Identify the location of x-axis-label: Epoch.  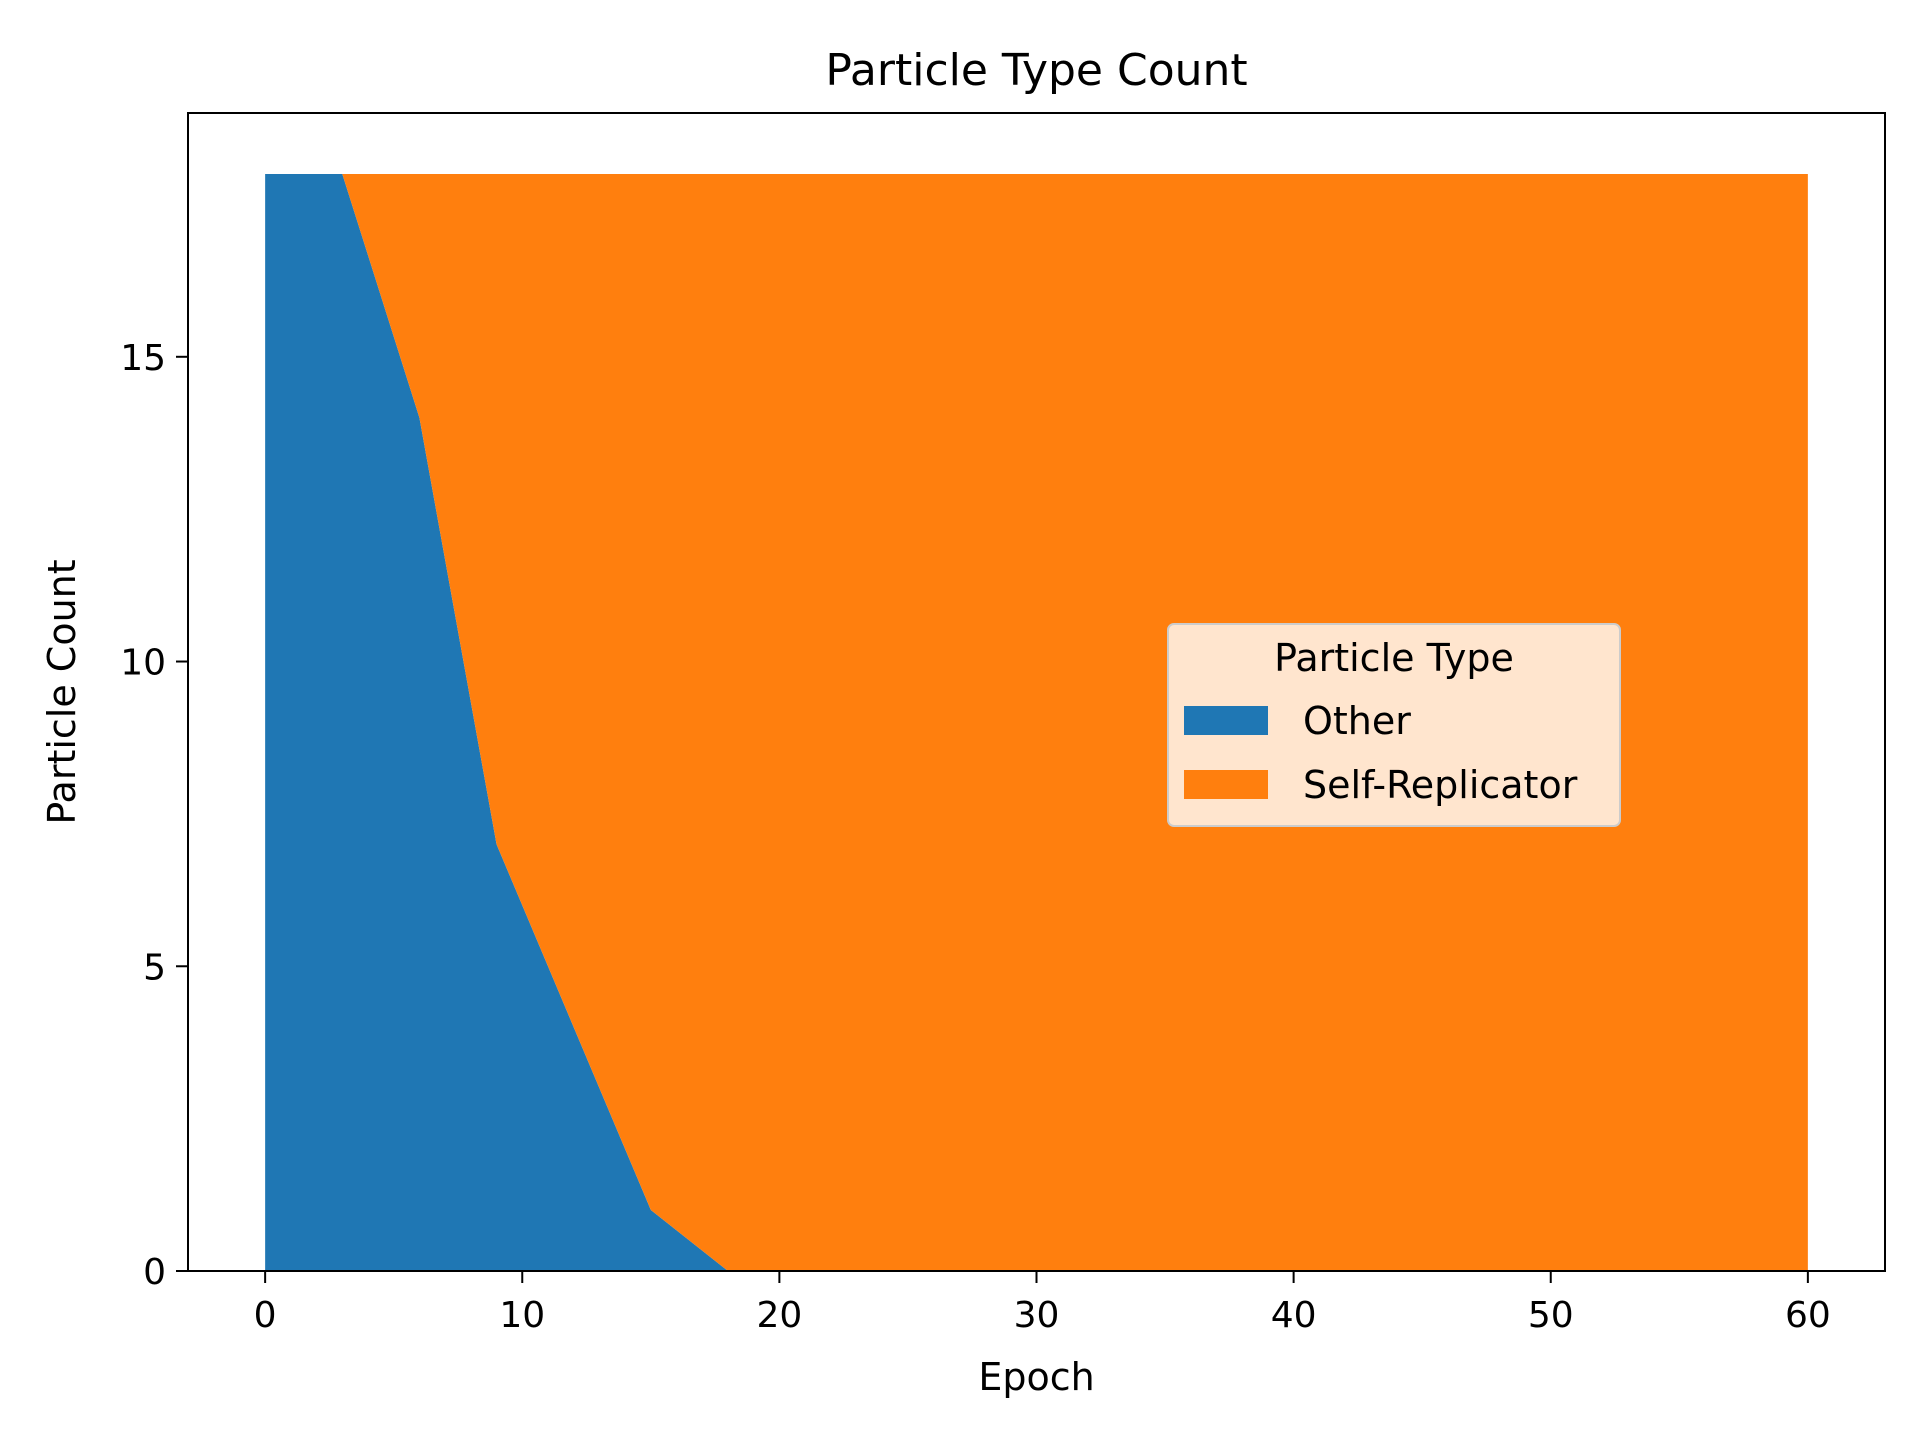
(1036, 1377).